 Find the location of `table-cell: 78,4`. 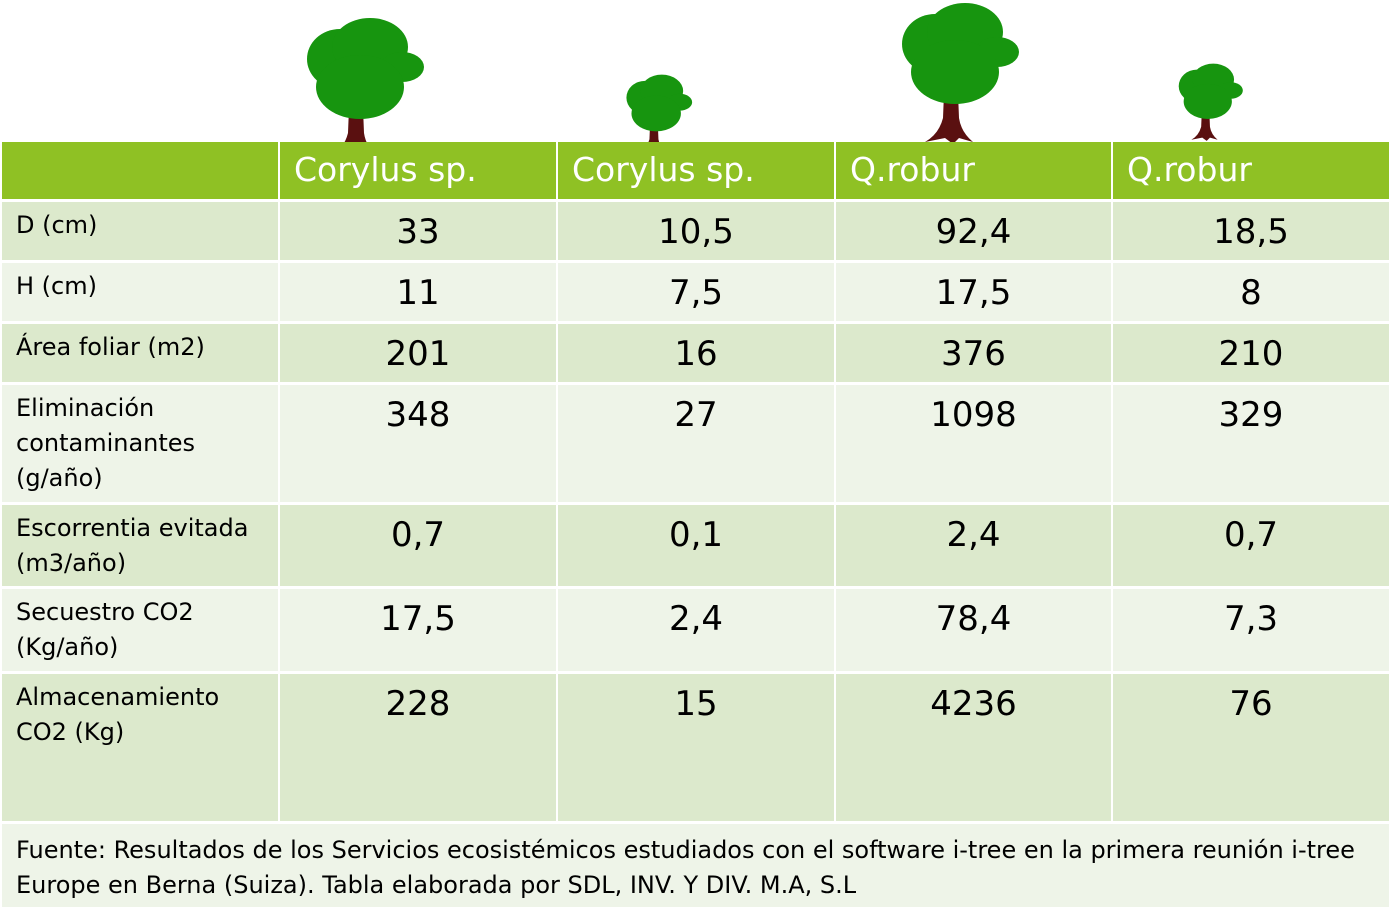

table-cell: 78,4 is located at coordinates (973, 630).